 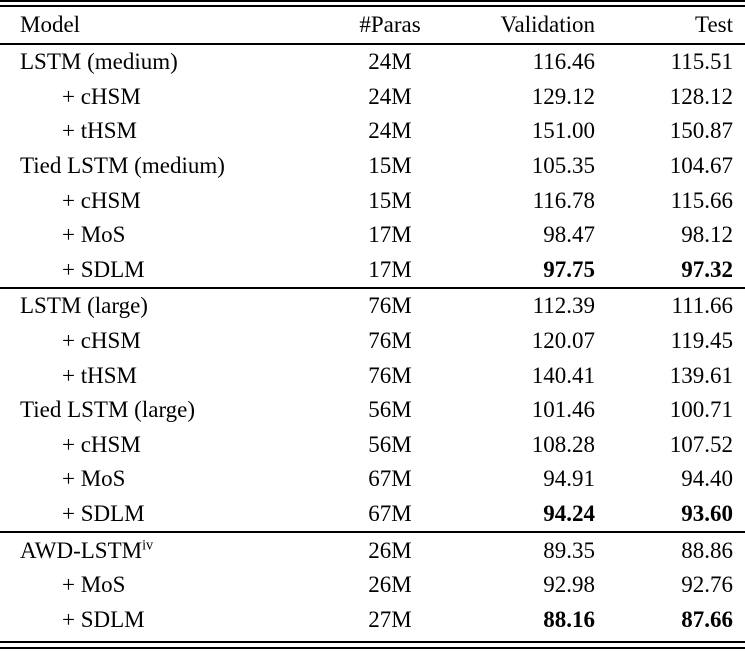 What do you see at coordinates (84, 306) in the screenshot?
I see `model-cell: LSTM (large)` at bounding box center [84, 306].